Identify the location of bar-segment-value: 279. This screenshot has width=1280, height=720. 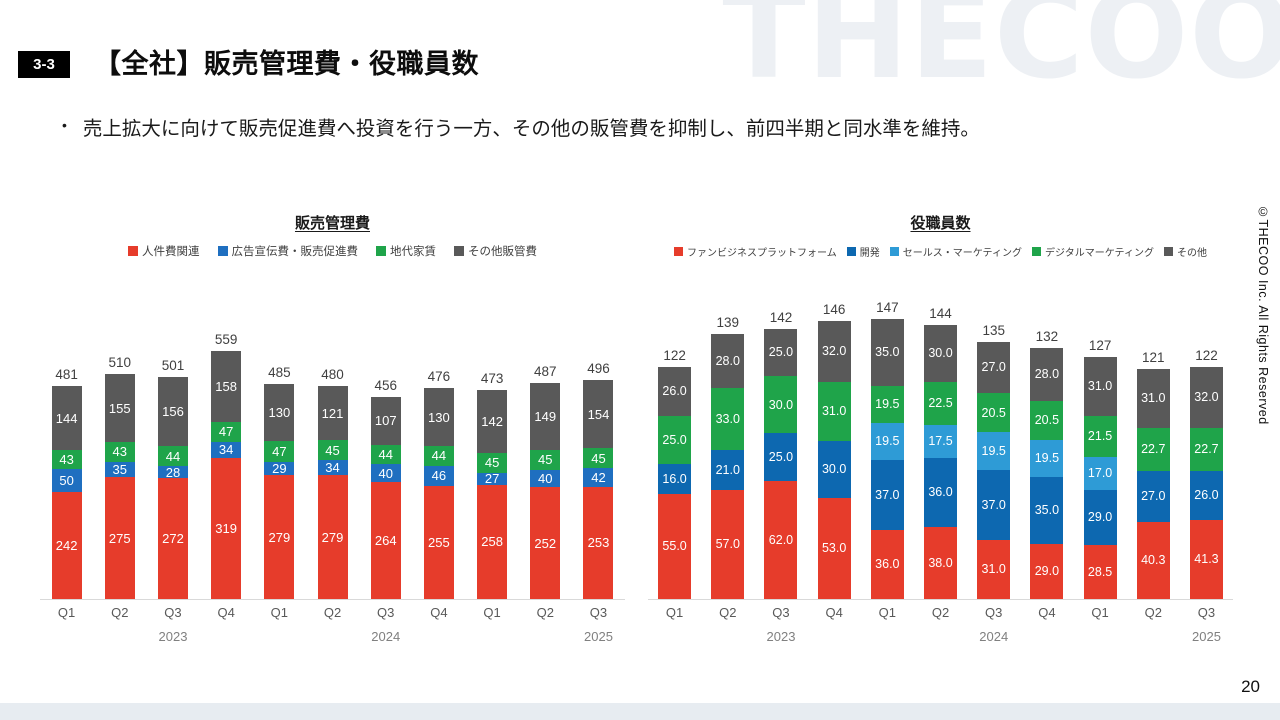
(332, 537).